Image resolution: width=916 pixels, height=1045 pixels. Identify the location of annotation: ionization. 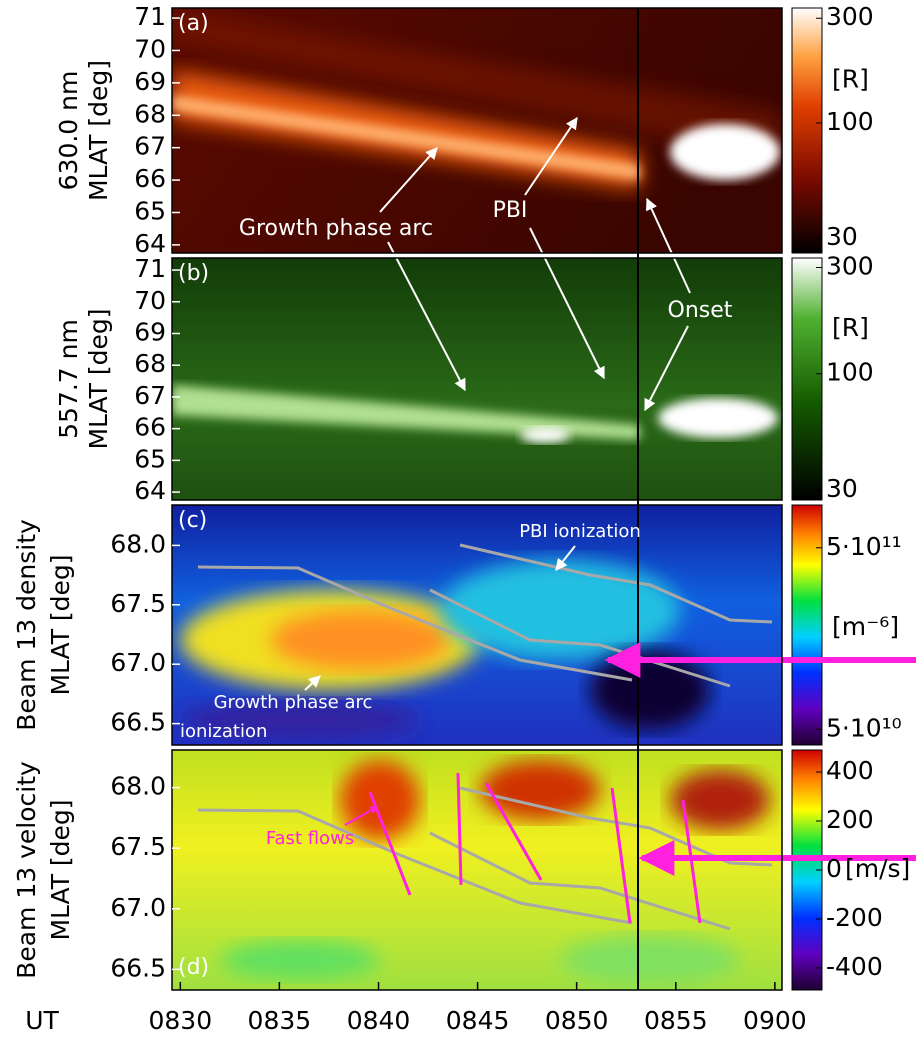
(223, 731).